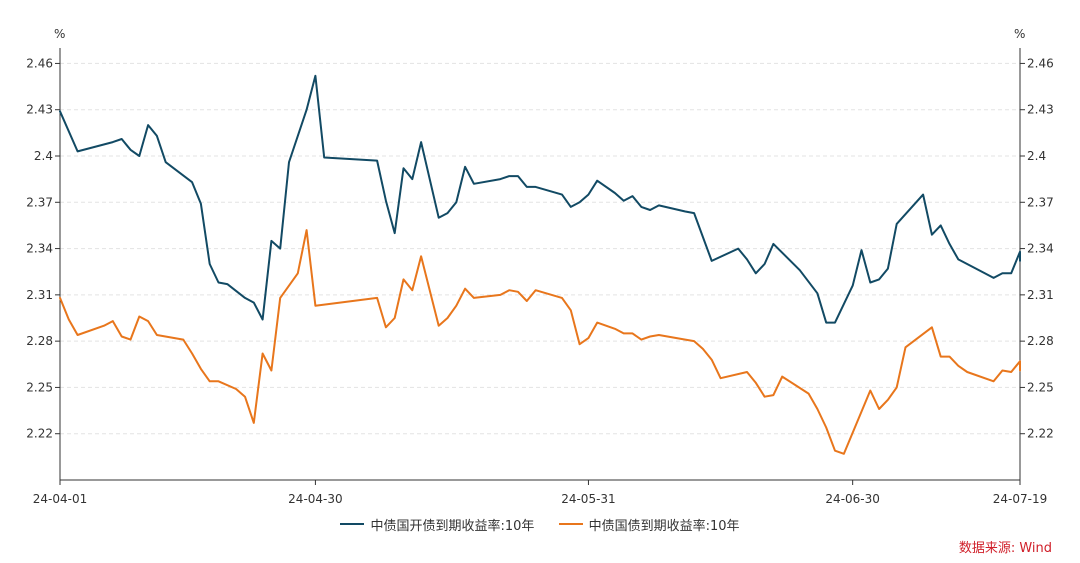 Image resolution: width=1080 pixels, height=563 pixels. Describe the element at coordinates (1040, 63) in the screenshot. I see `y-tick-label-right: 2.46` at that location.